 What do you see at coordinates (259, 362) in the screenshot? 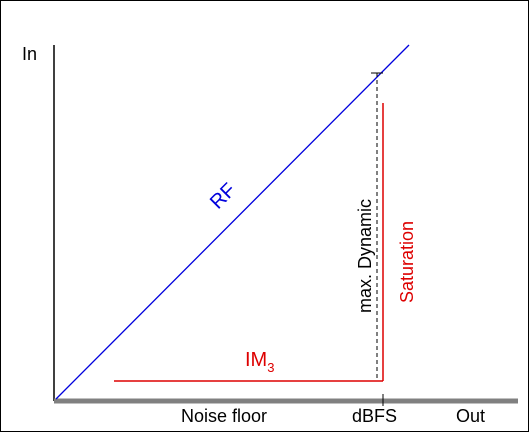
I see `im3-label: IM3` at bounding box center [259, 362].